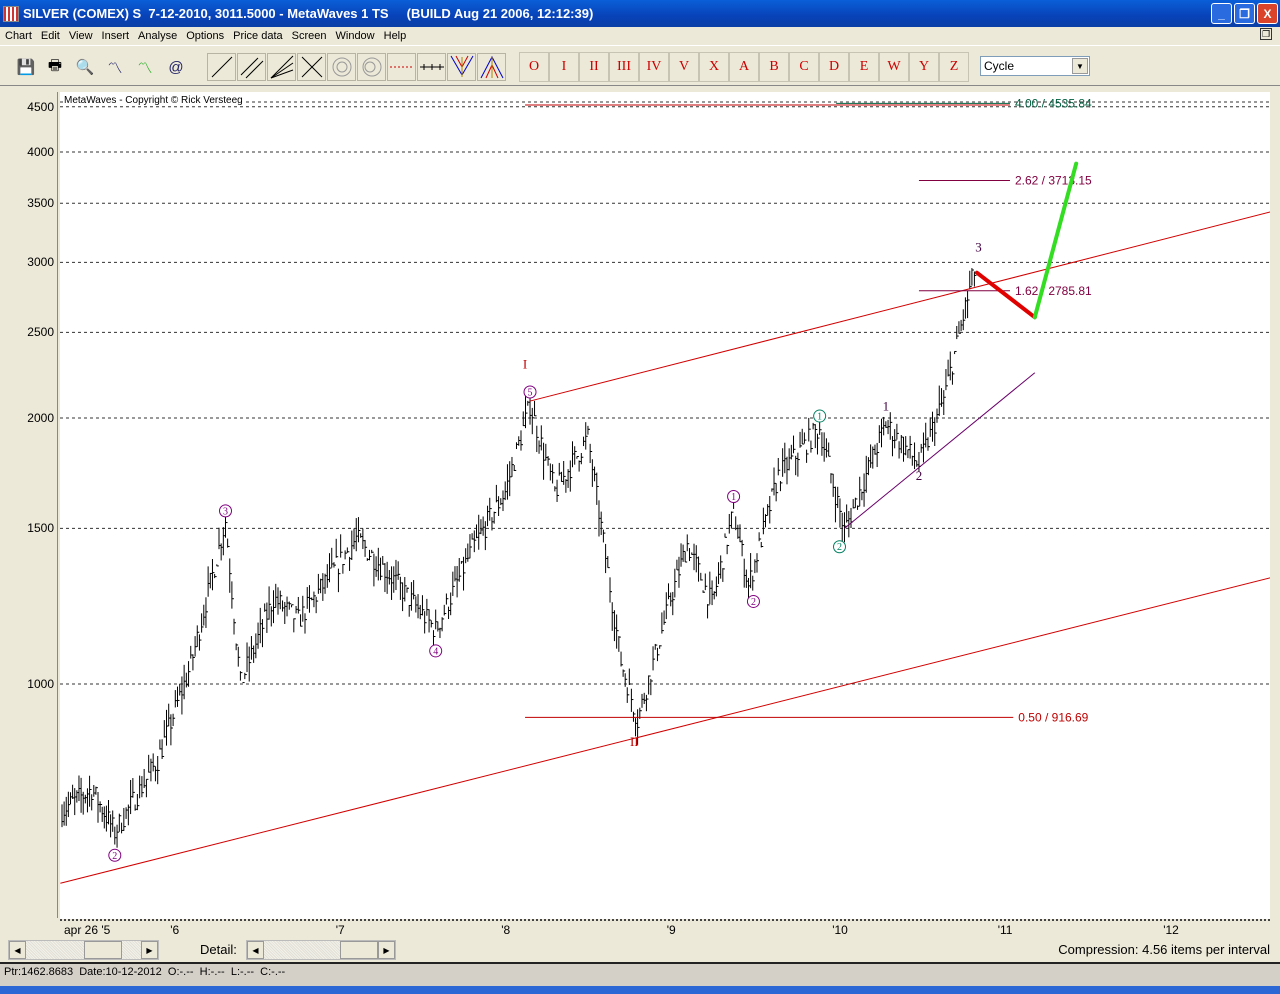 The image size is (1280, 994). Describe the element at coordinates (395, 36) in the screenshot. I see `menu-help: Help` at that location.